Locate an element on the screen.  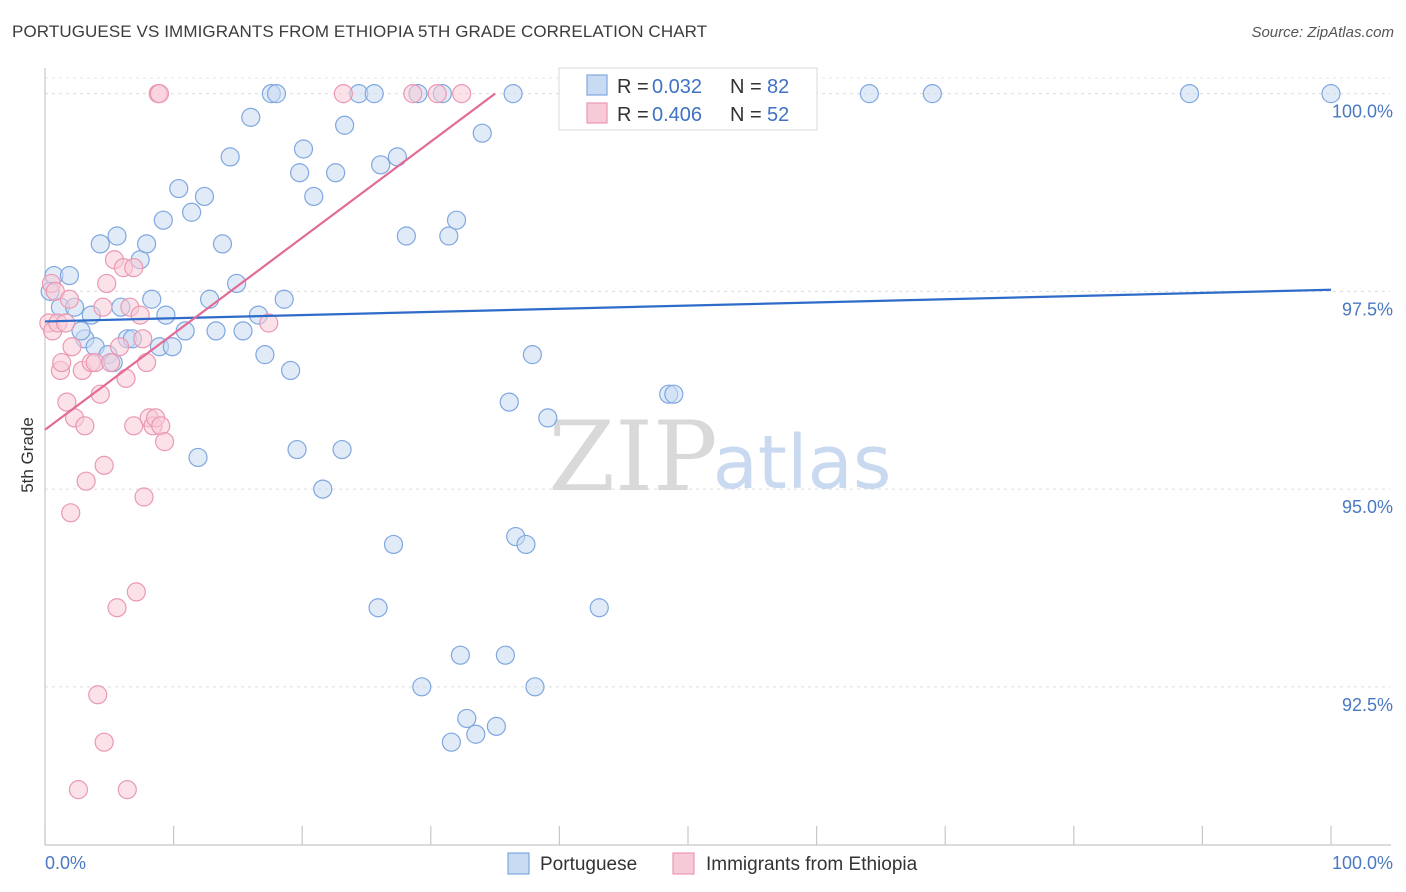
legend-r-value-portuguese: 0.032 is located at coordinates (677, 87).